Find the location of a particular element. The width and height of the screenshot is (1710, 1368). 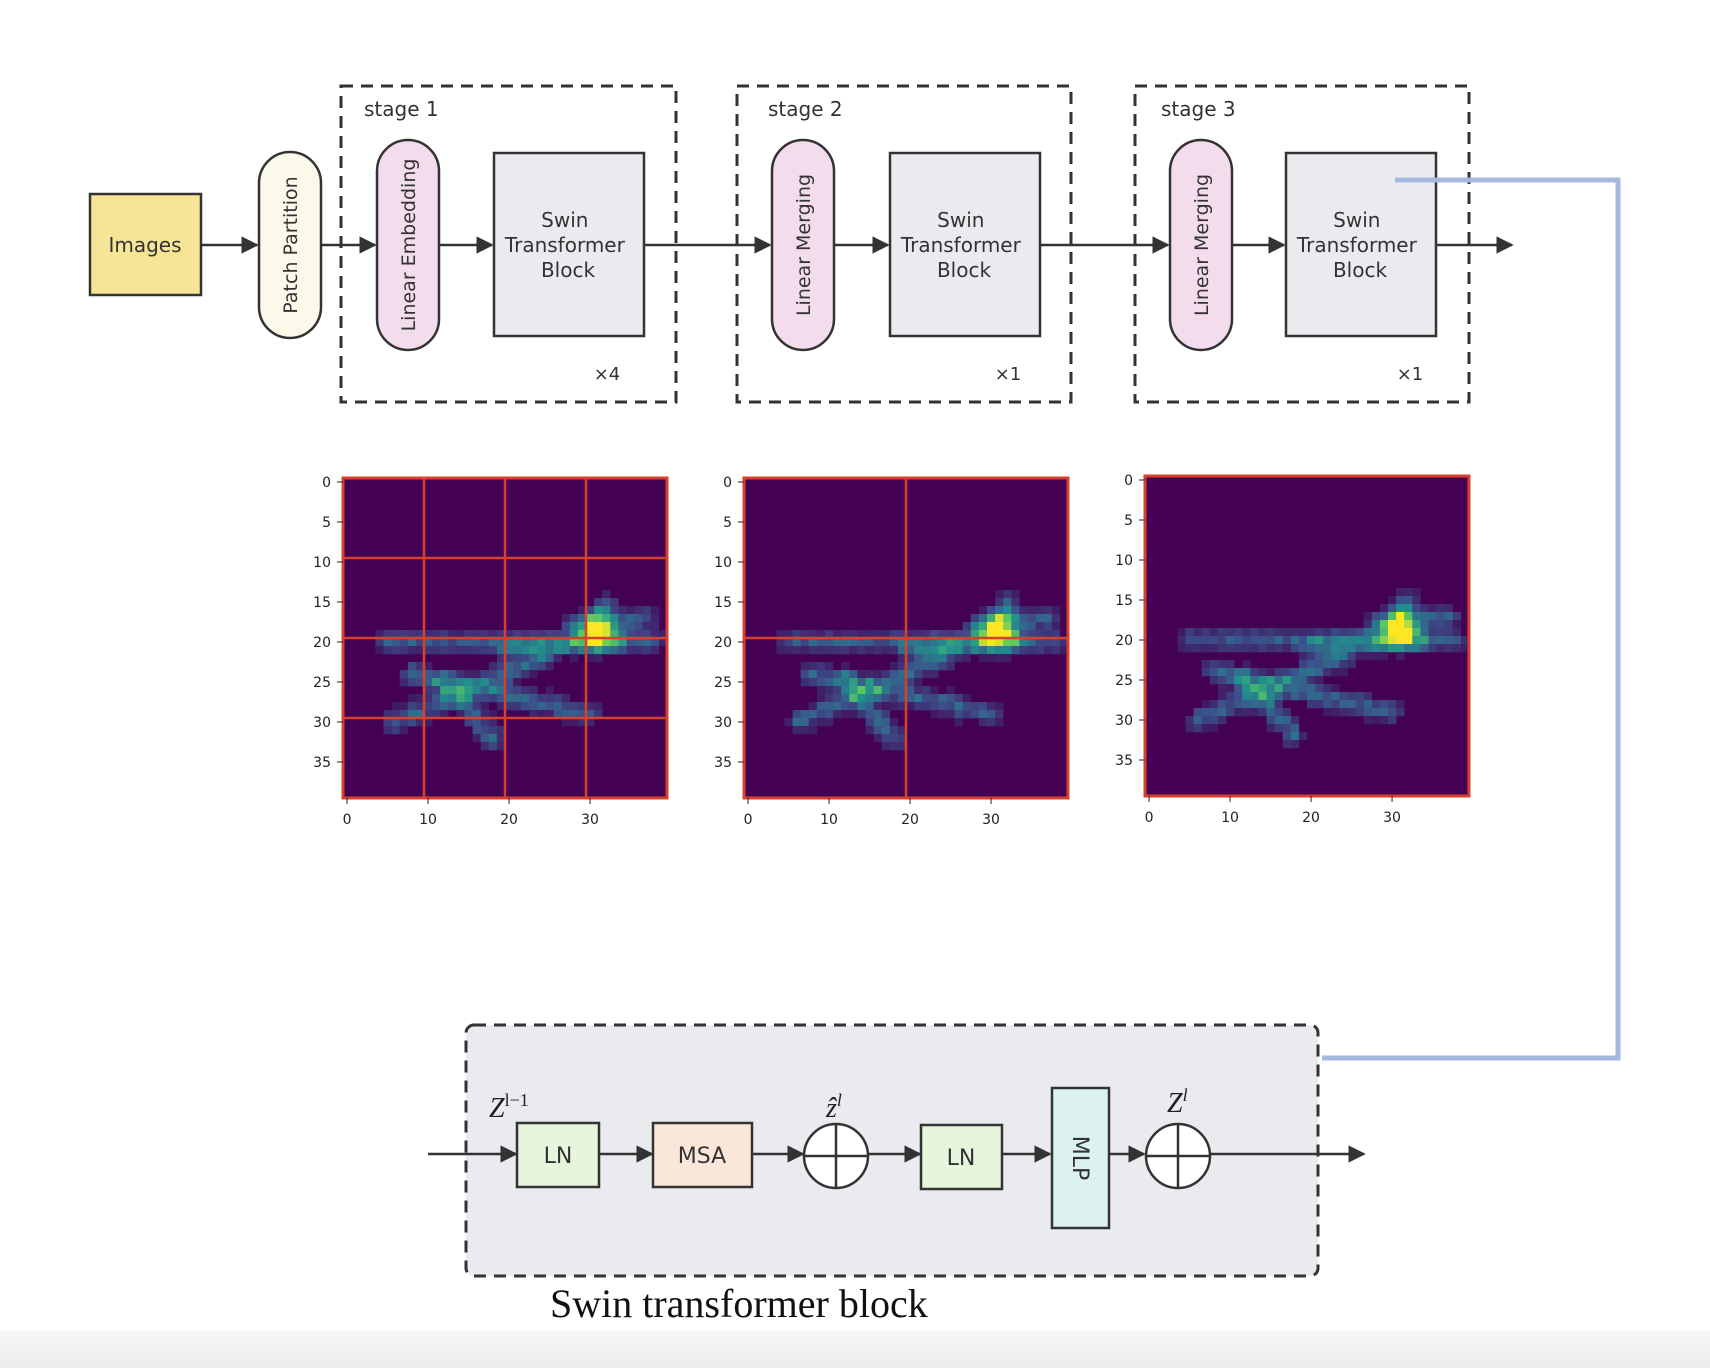

y-tick-label: 20 is located at coordinates (723, 643).